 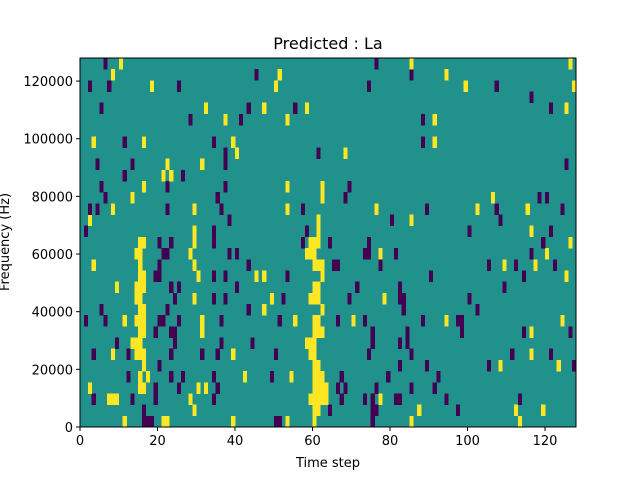 What do you see at coordinates (312, 441) in the screenshot?
I see `x-tick-label: 60` at bounding box center [312, 441].